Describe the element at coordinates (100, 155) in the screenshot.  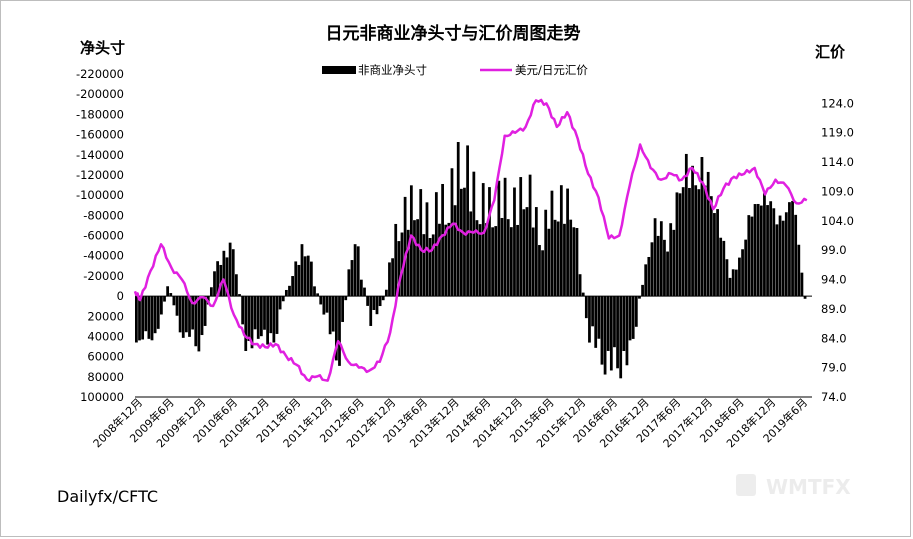
I see `left-tick-label-4: -140000` at that location.